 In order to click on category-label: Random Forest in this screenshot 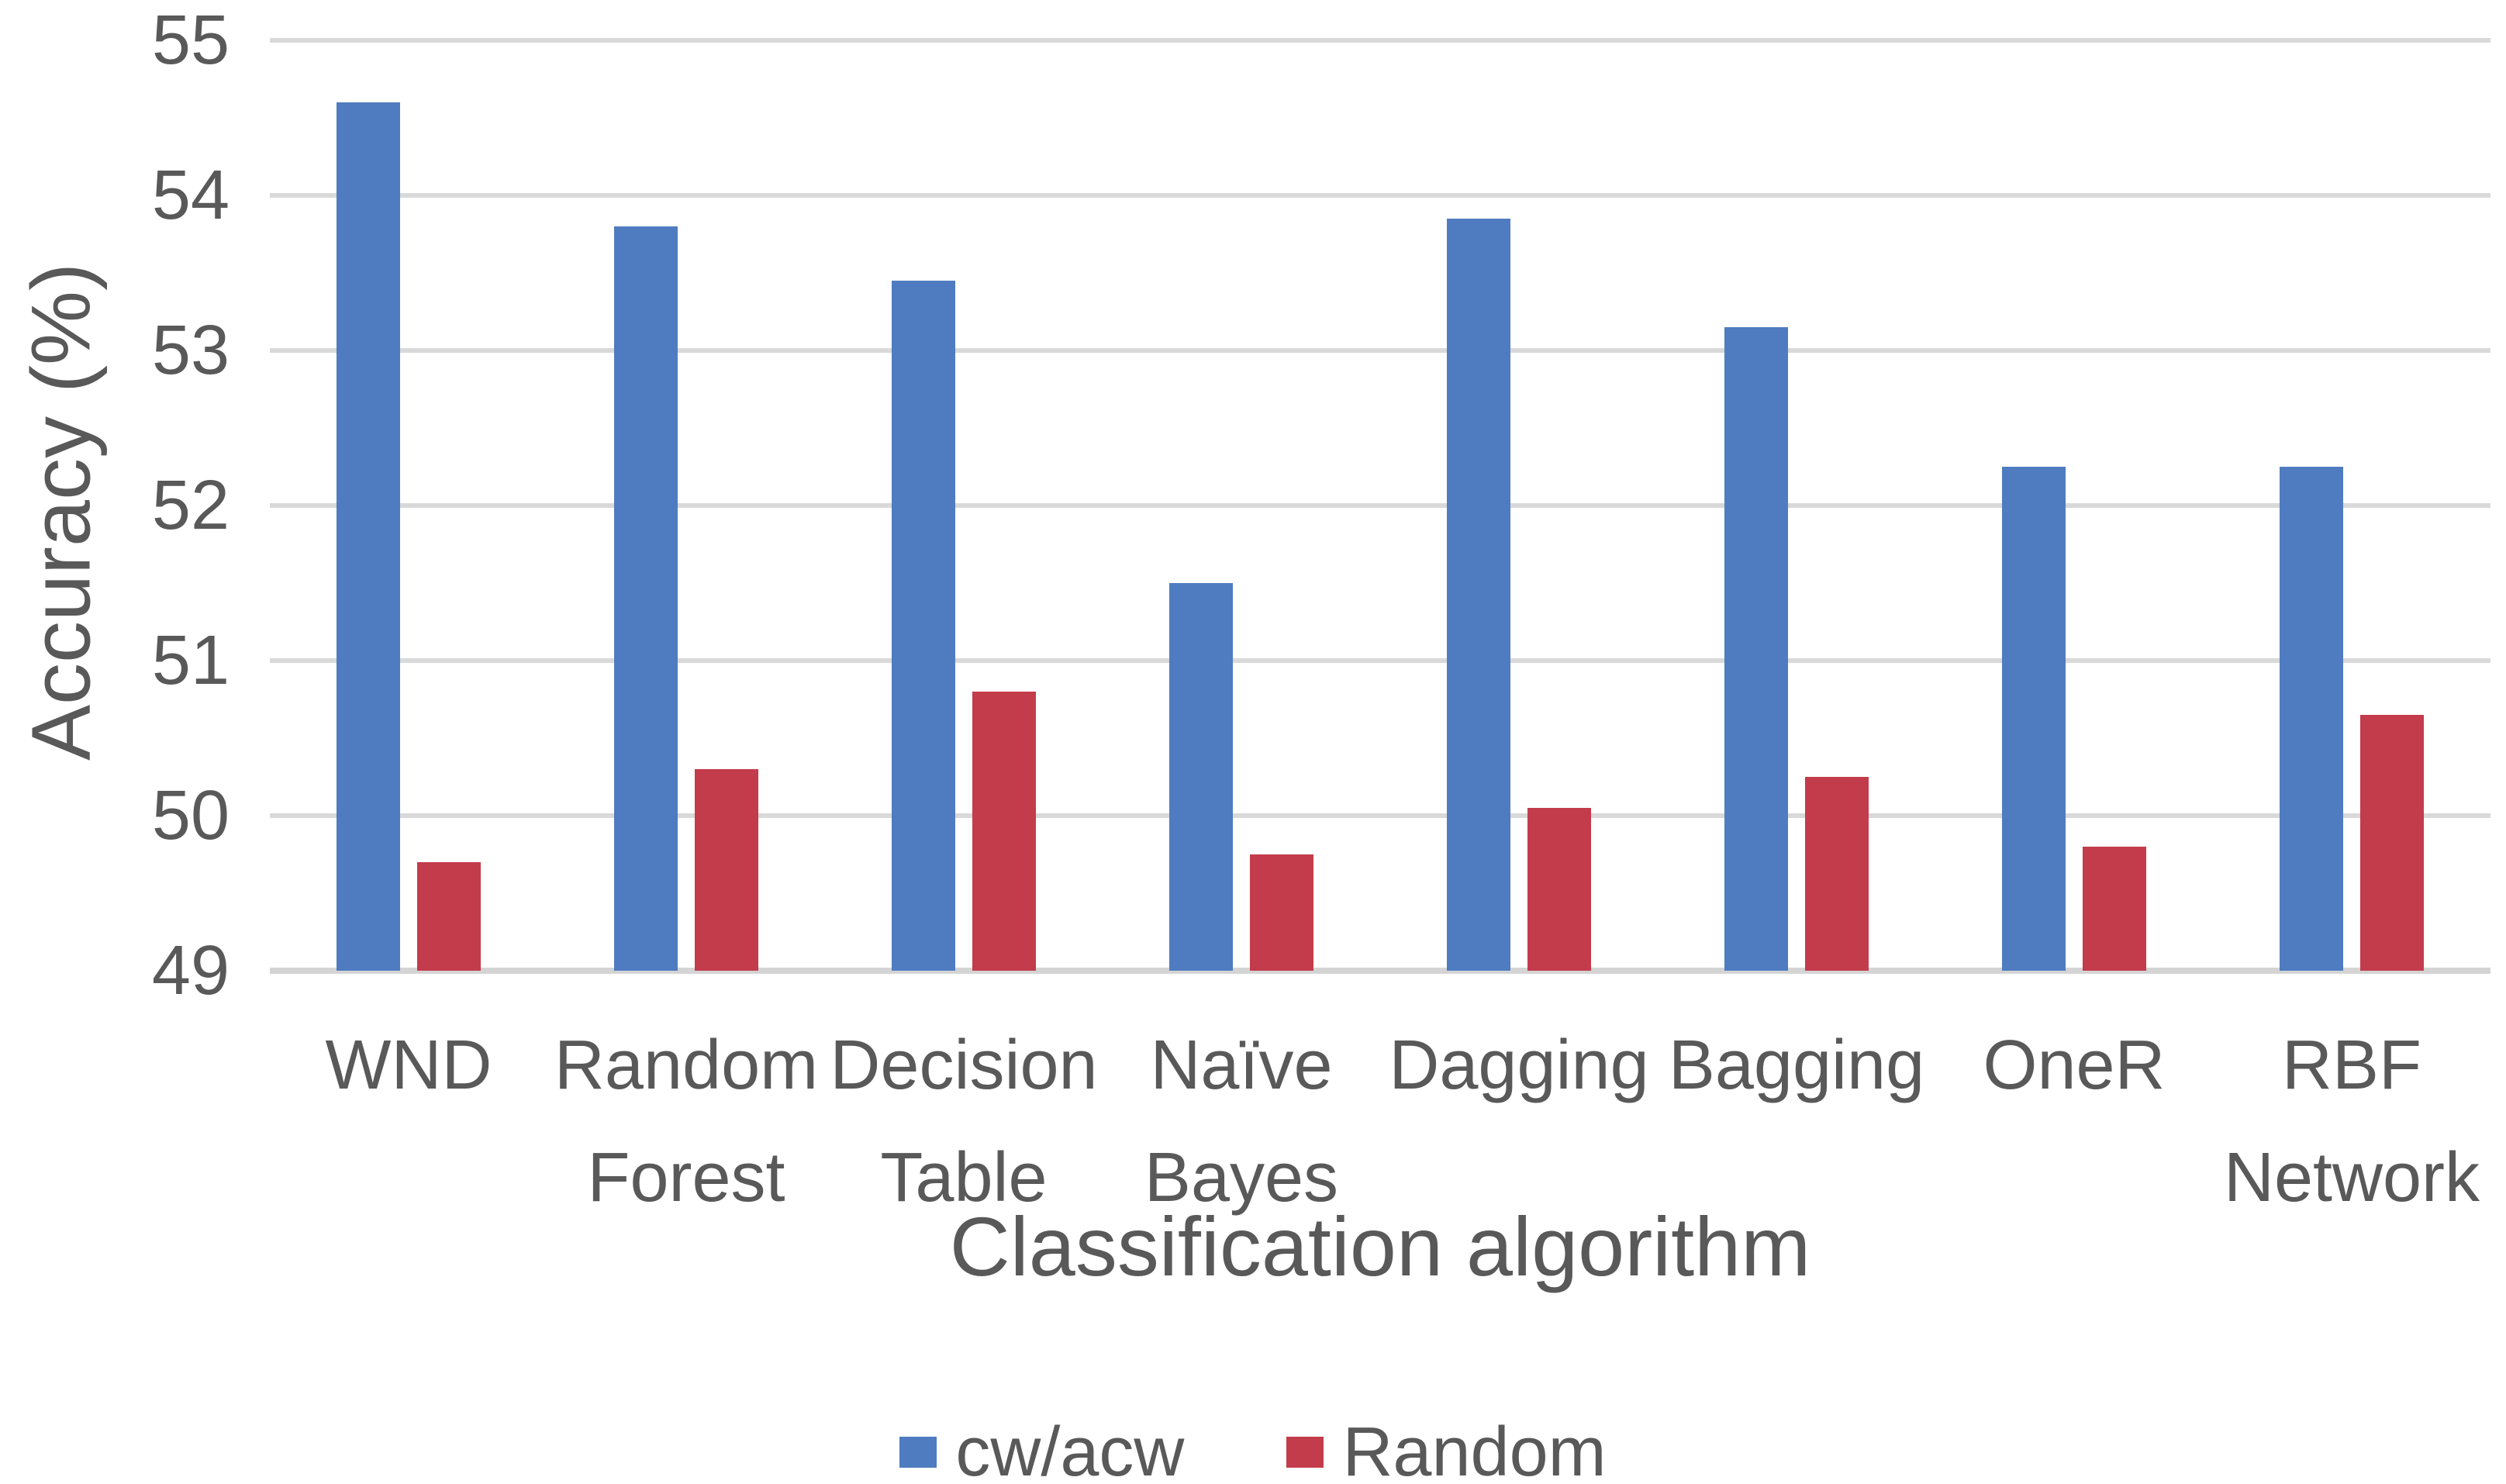, I will do `click(686, 1122)`.